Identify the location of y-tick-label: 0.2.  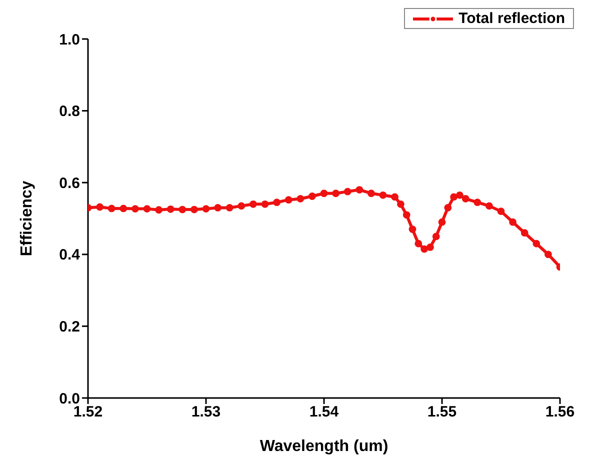
(69, 327).